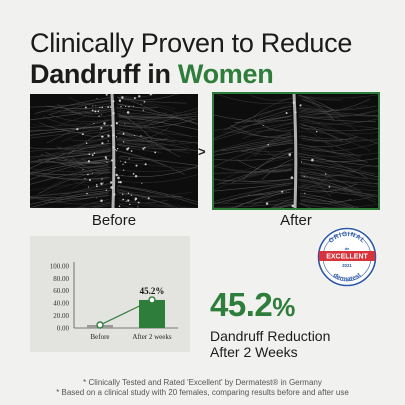  I want to click on result-unit: %, so click(283, 307).